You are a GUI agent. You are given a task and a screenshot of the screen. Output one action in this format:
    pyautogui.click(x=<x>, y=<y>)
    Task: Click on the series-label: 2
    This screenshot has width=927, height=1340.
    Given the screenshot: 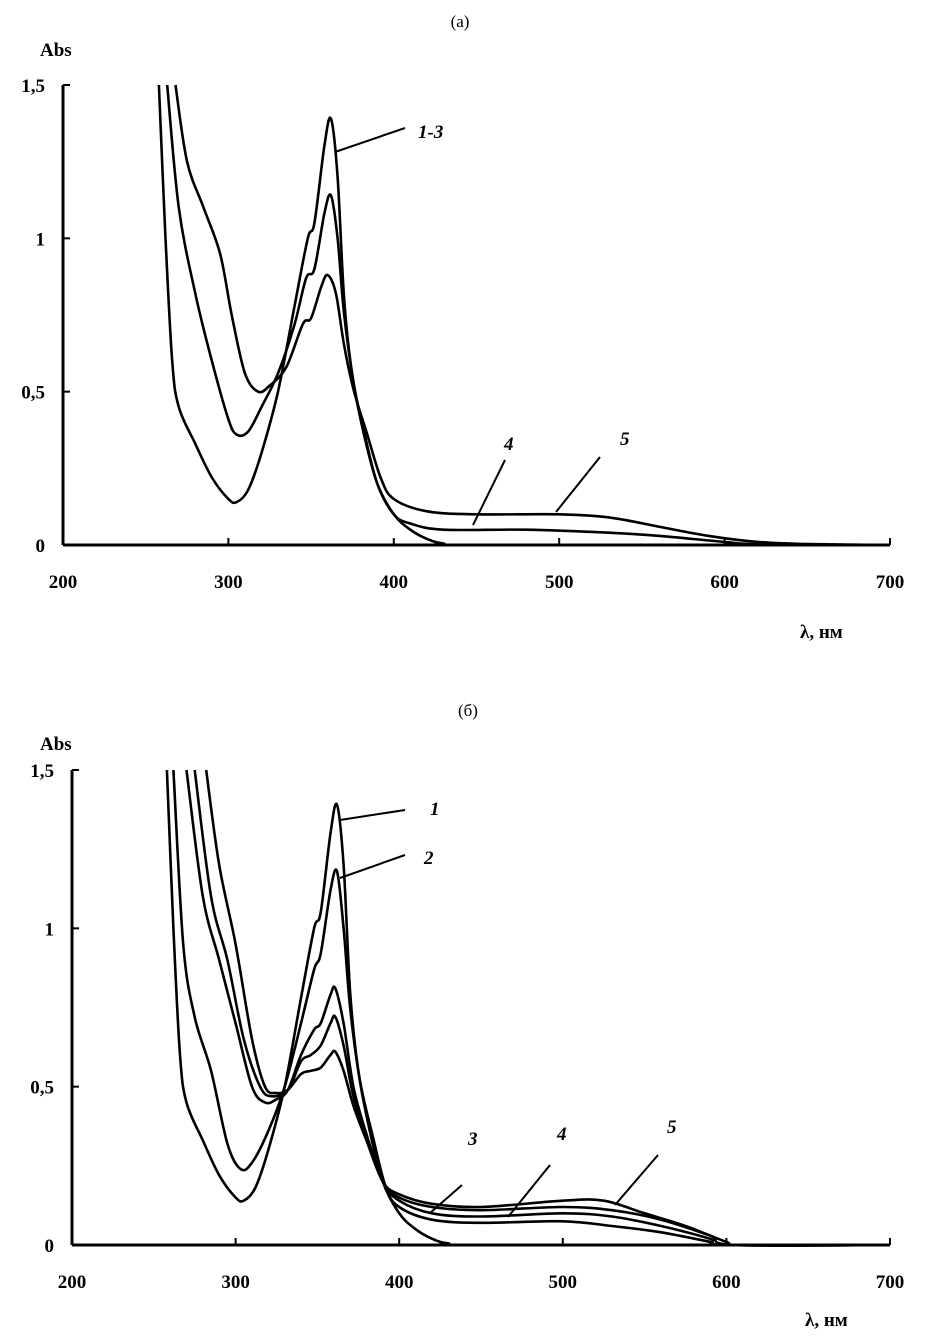 What is the action you would take?
    pyautogui.click(x=428, y=858)
    